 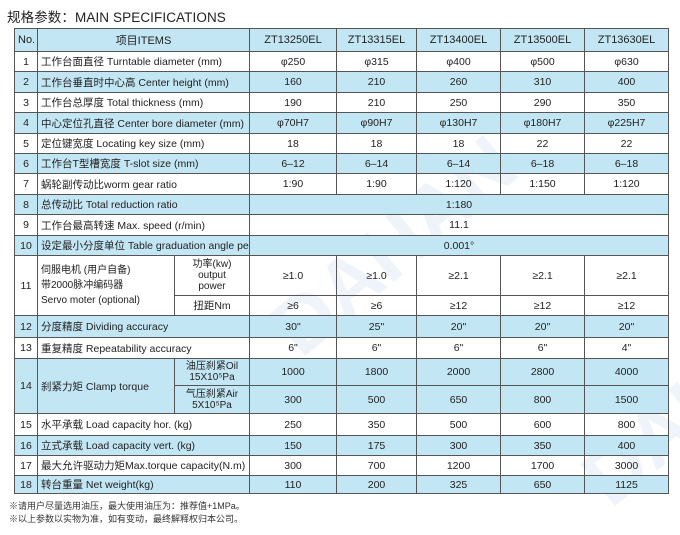 I want to click on cell: 110, so click(x=293, y=484).